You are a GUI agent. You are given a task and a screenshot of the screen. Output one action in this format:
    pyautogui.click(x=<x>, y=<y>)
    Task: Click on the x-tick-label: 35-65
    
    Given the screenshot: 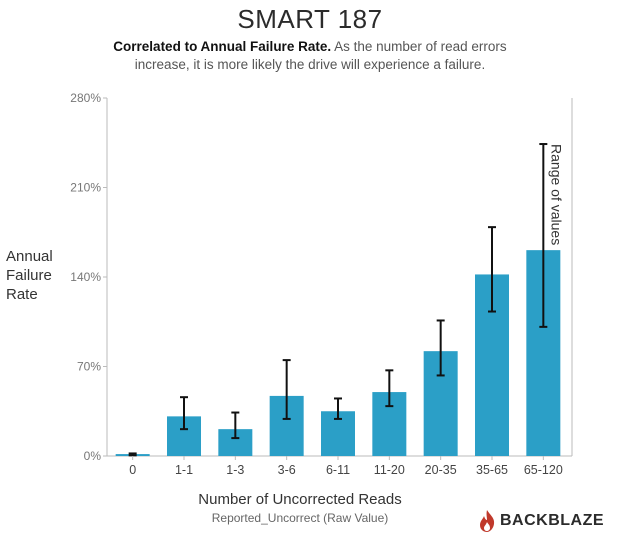 What is the action you would take?
    pyautogui.click(x=492, y=470)
    